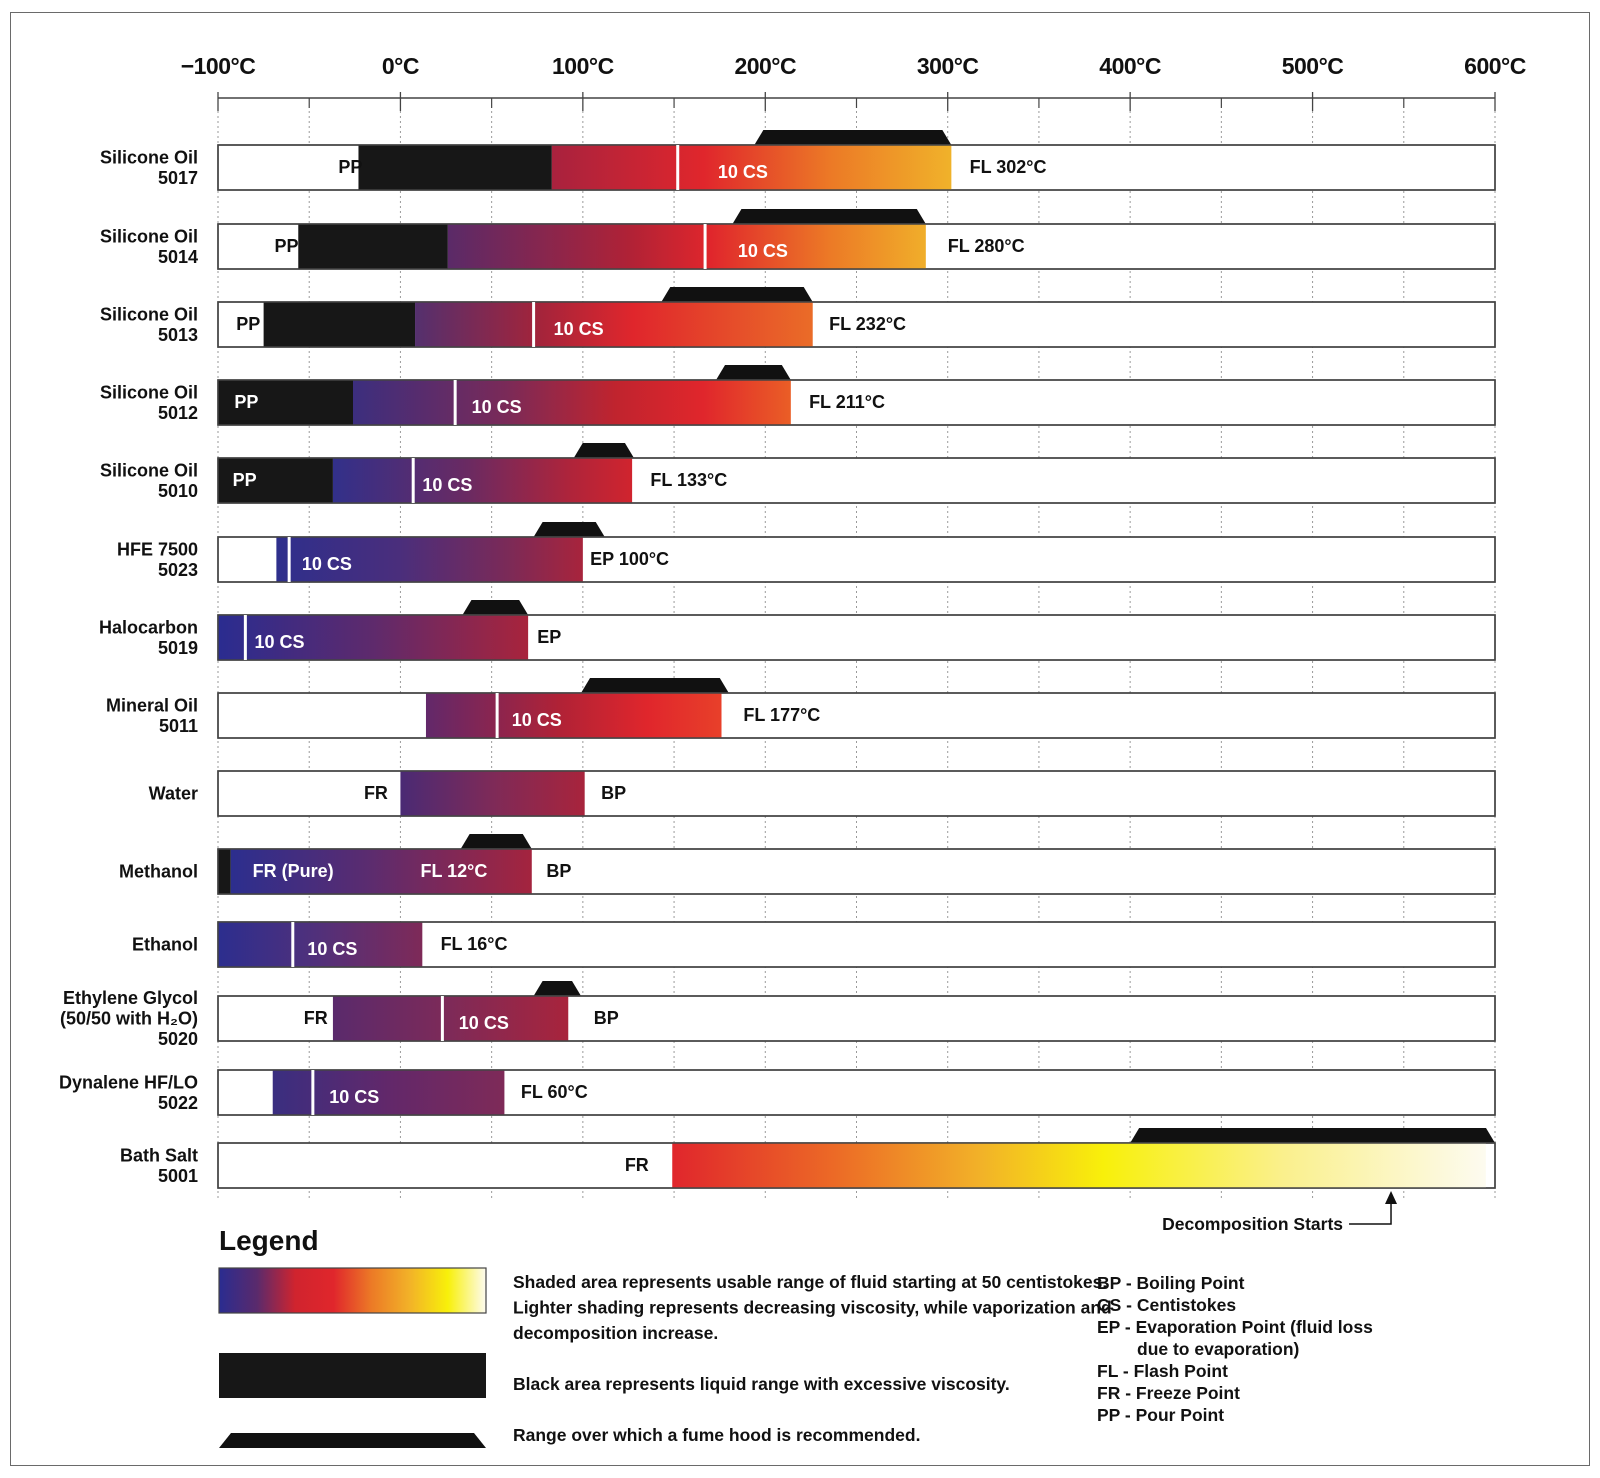 The image size is (1600, 1478). Describe the element at coordinates (178, 257) in the screenshot. I see `fluid-name-label: 5014` at that location.